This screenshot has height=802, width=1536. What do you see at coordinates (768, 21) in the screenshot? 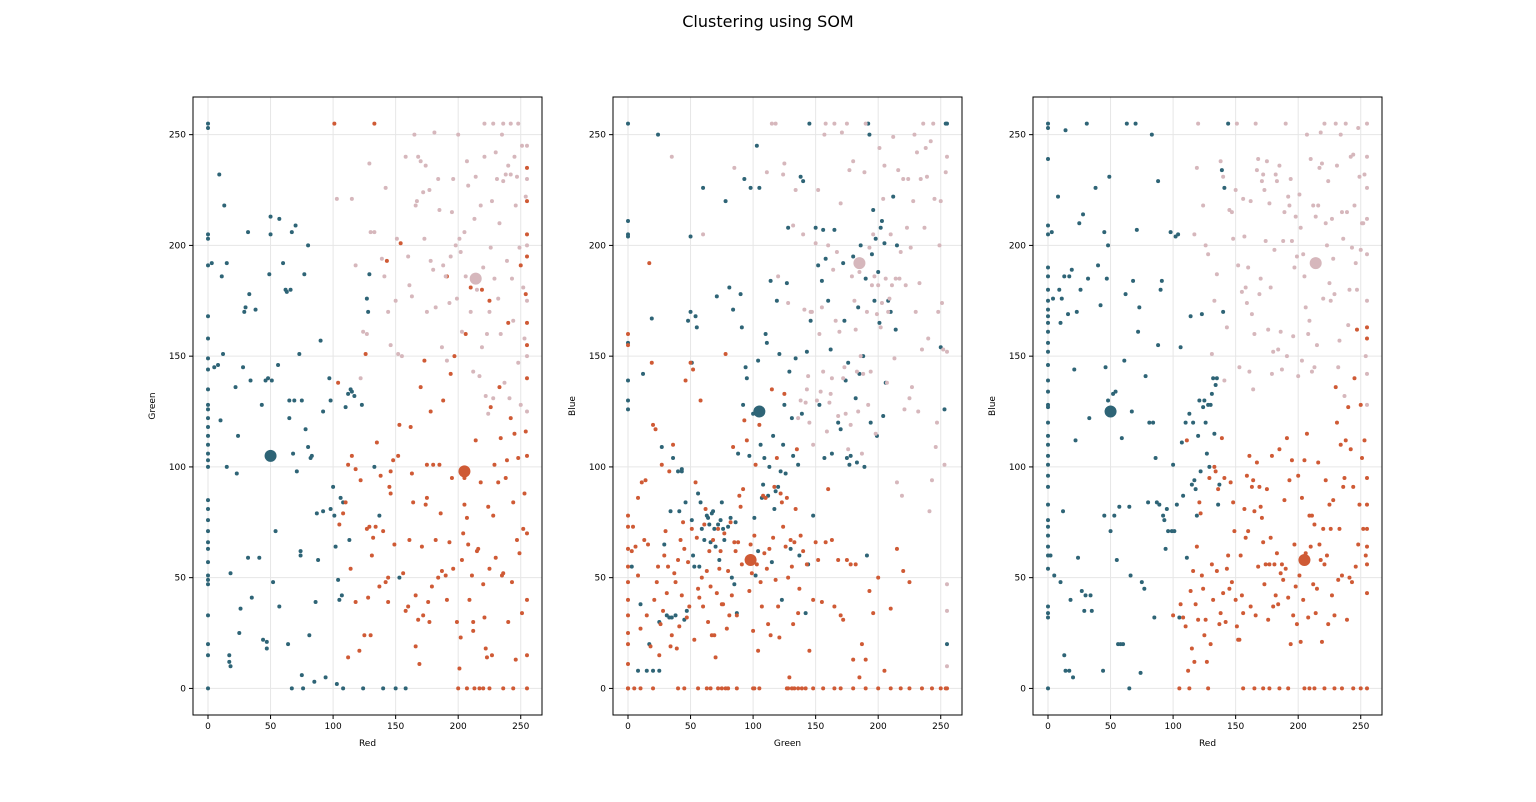
I see `figure-title: Clustering using SOM` at bounding box center [768, 21].